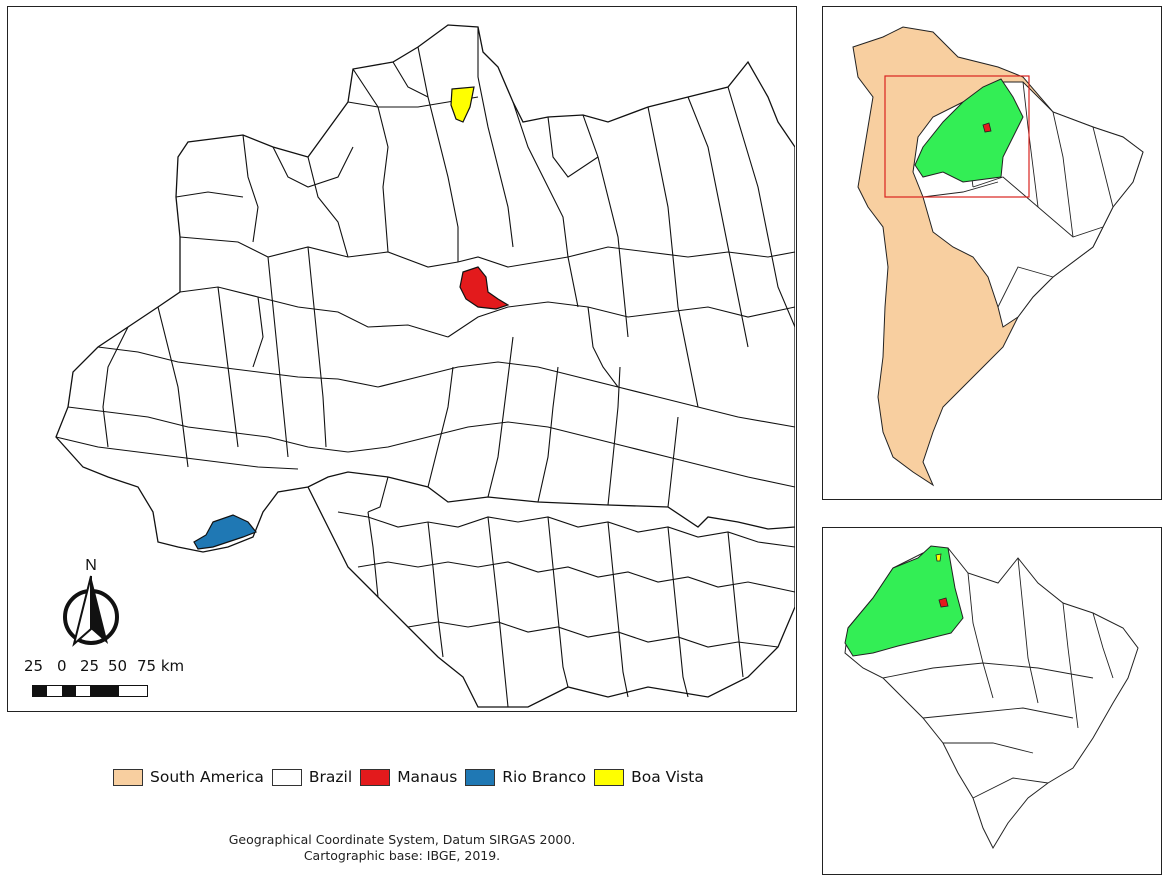 The width and height of the screenshot is (1170, 883). What do you see at coordinates (118, 666) in the screenshot?
I see `scale-label: 50` at bounding box center [118, 666].